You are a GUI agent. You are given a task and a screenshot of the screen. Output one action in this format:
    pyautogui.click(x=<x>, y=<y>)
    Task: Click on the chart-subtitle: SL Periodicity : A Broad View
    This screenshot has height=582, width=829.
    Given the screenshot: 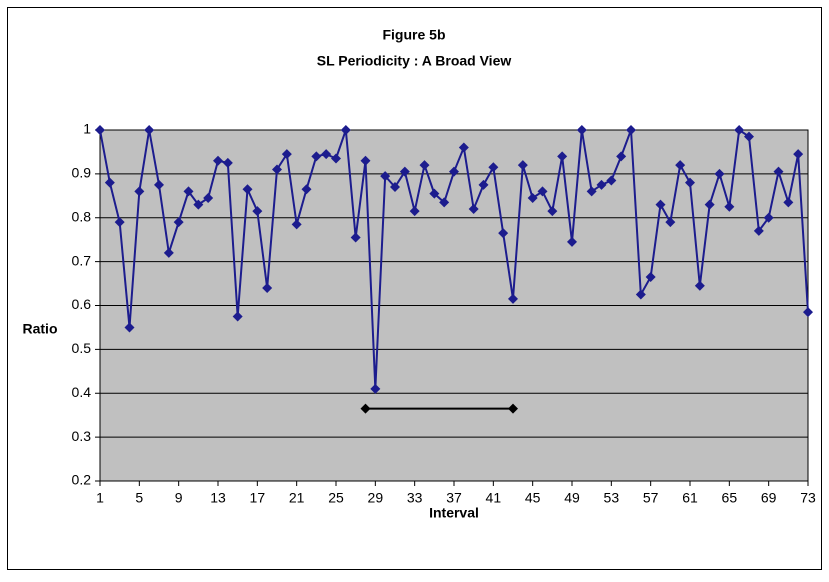 What is the action you would take?
    pyautogui.click(x=414, y=61)
    